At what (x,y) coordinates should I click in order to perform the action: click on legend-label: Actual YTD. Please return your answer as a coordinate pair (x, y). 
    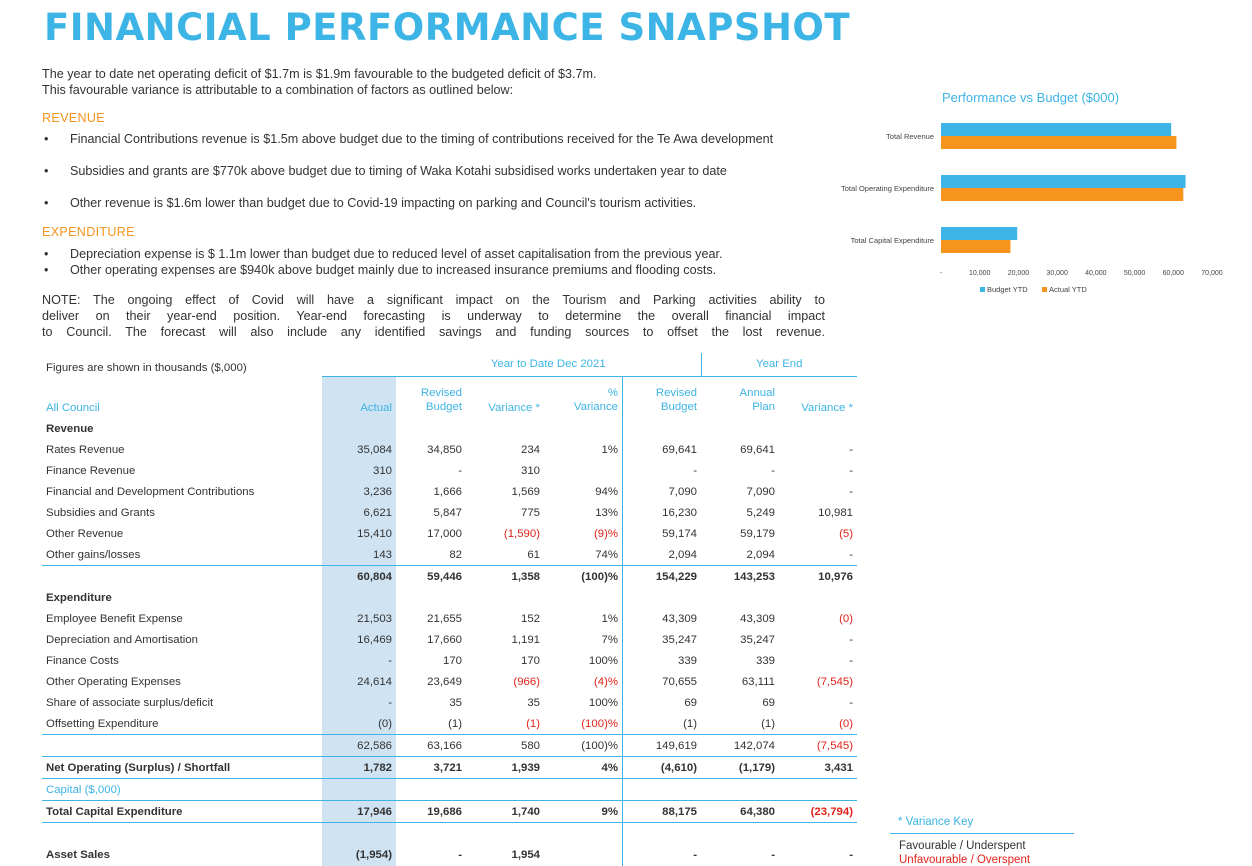
    Looking at the image, I should click on (1068, 289).